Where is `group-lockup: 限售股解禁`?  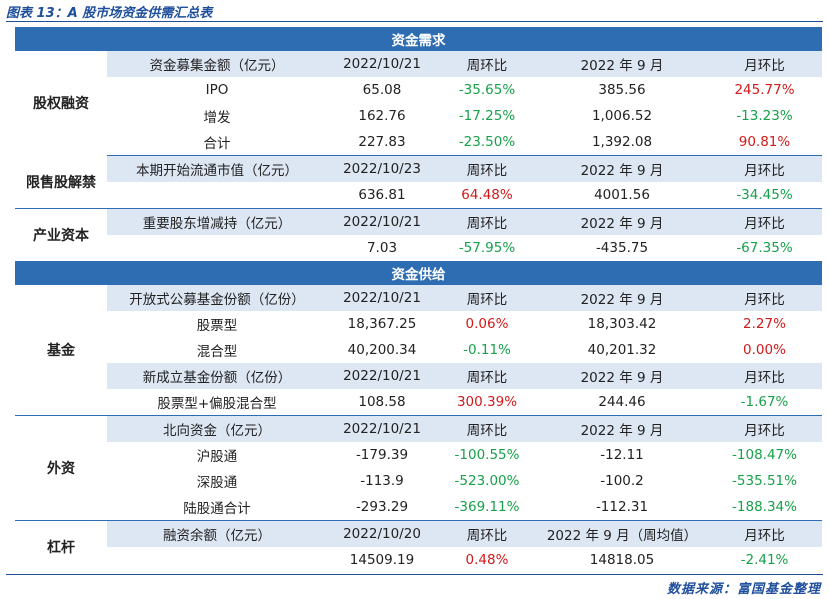
group-lockup: 限售股解禁 is located at coordinates (61, 182).